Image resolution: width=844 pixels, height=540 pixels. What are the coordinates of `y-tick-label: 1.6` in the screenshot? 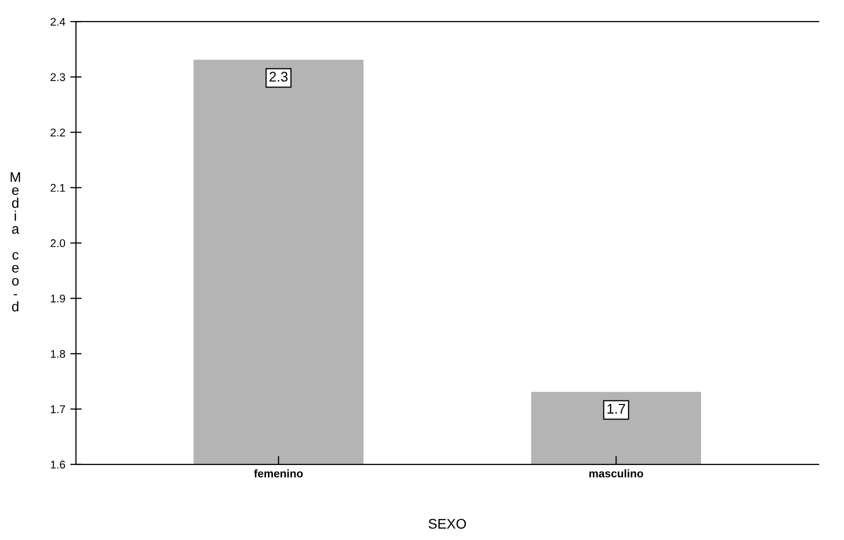 It's located at (58, 464).